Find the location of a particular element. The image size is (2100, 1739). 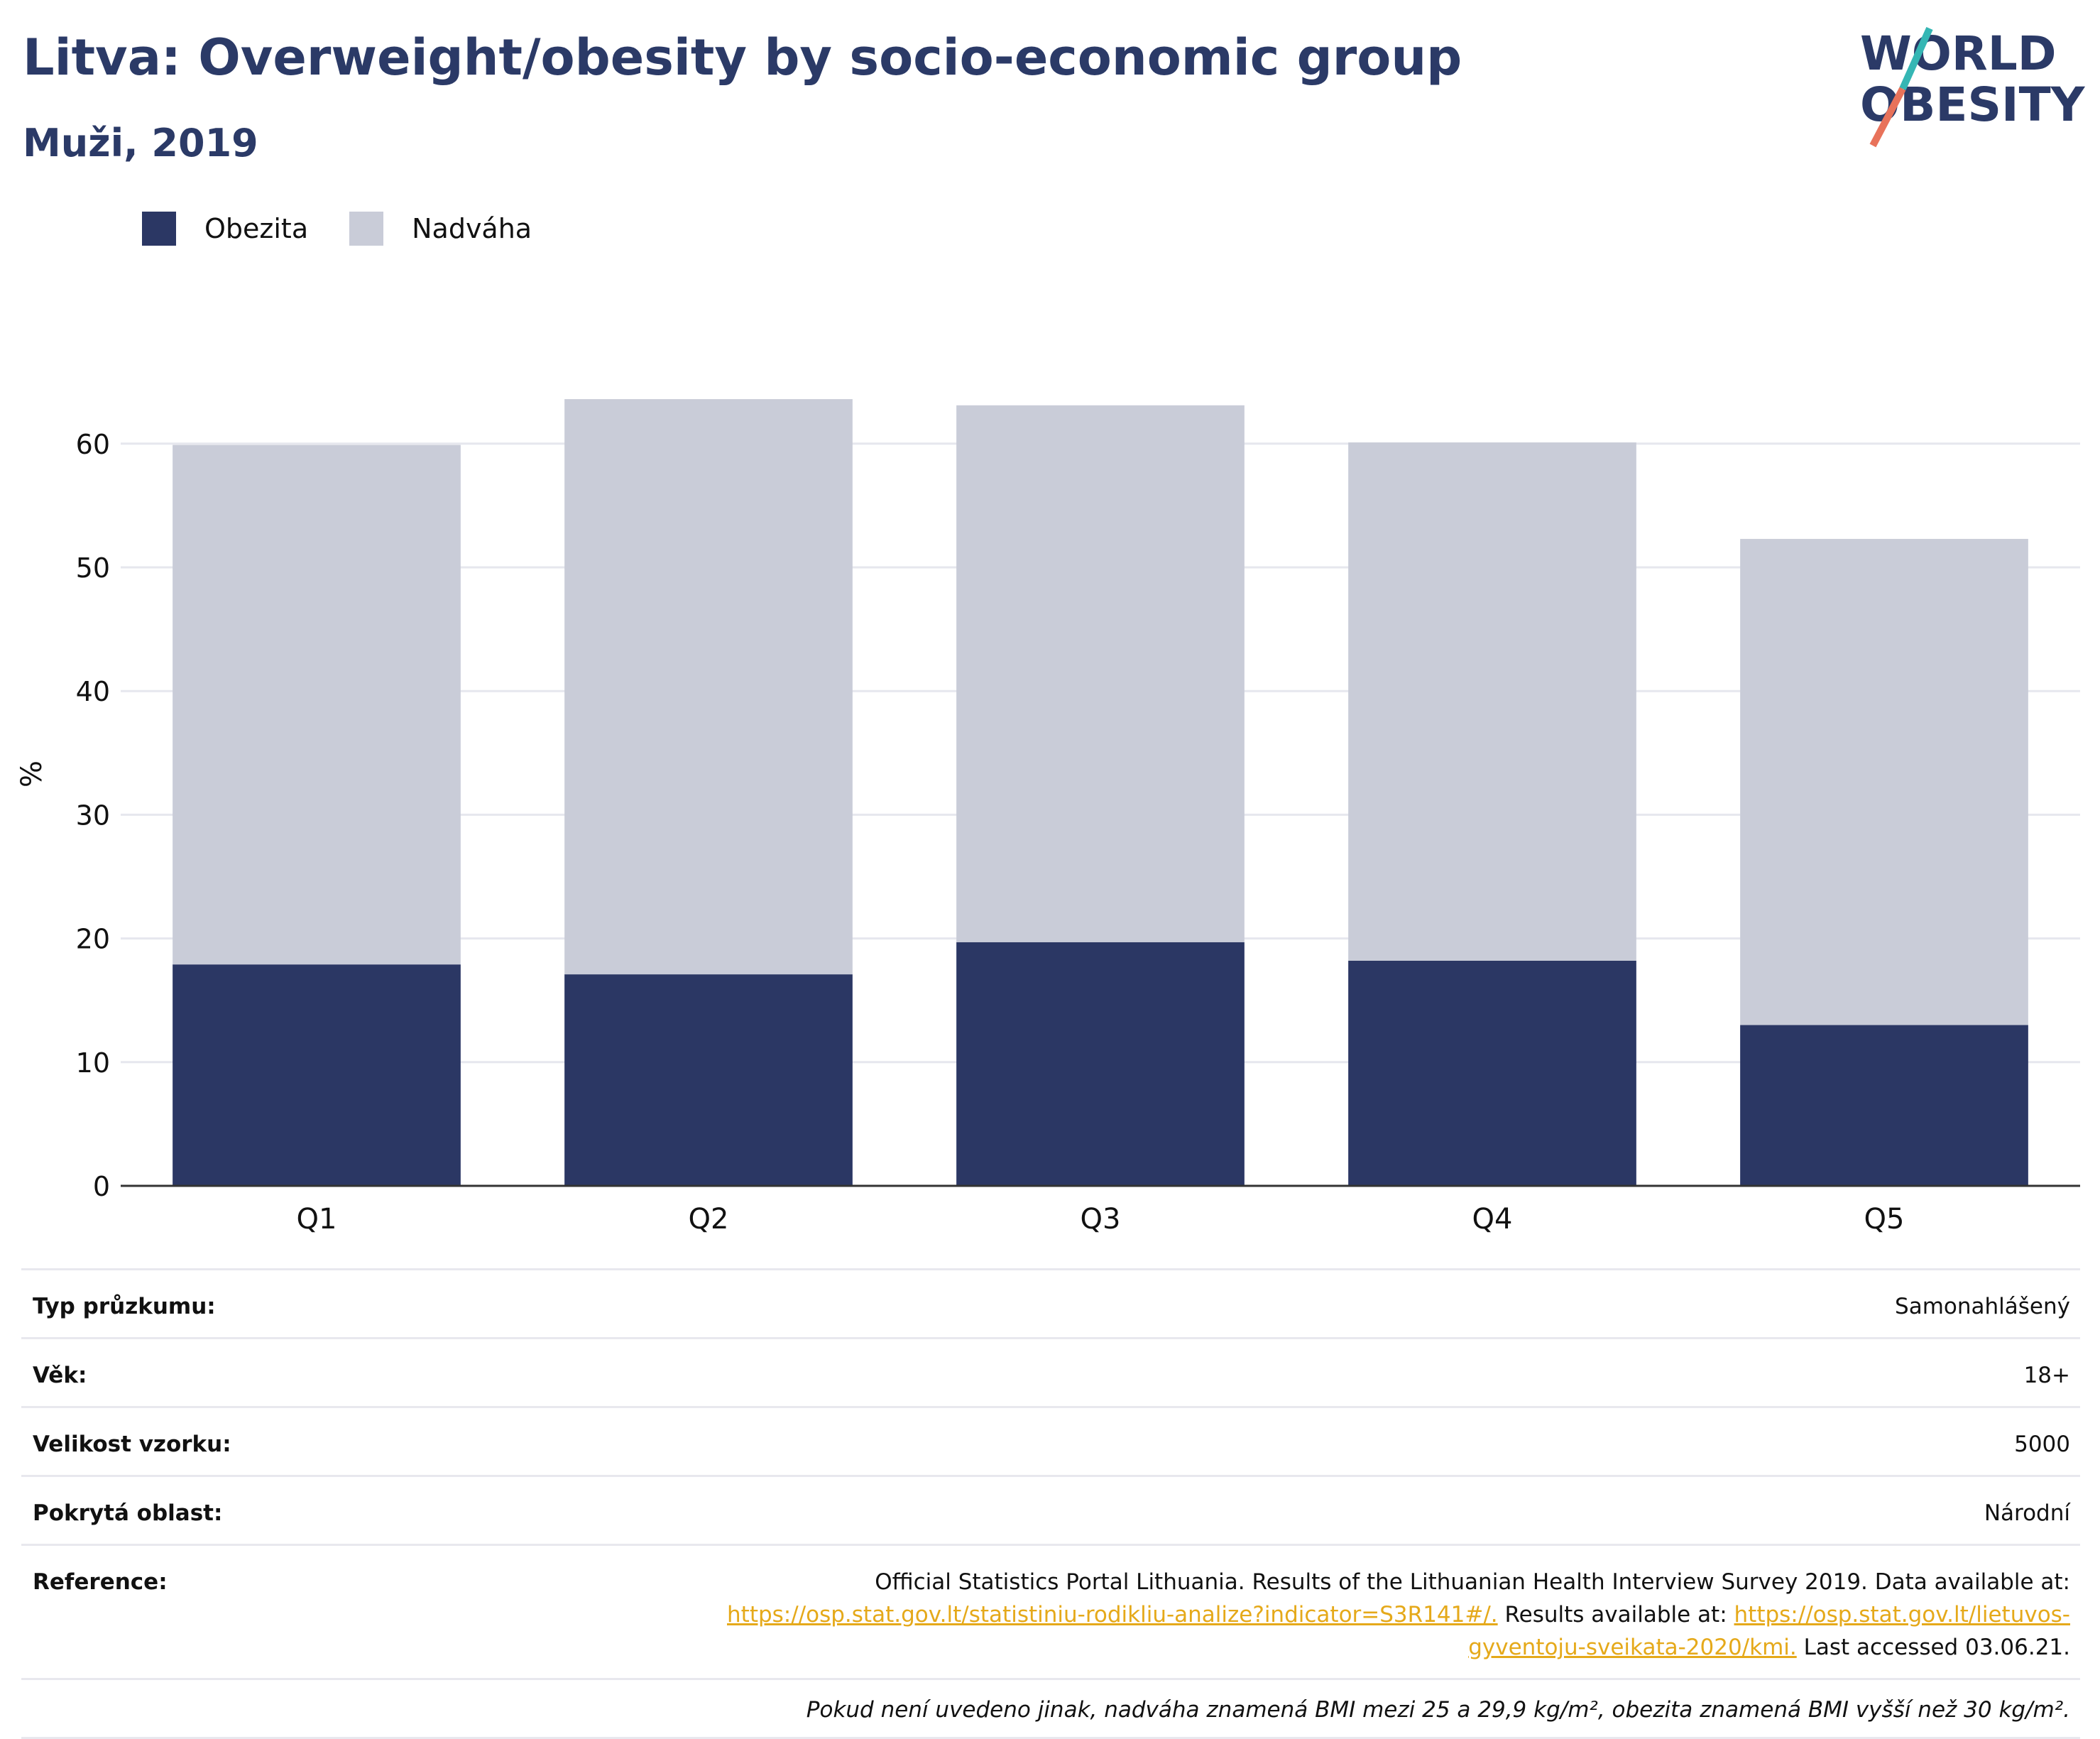

age-label: Věk: is located at coordinates (60, 1376).